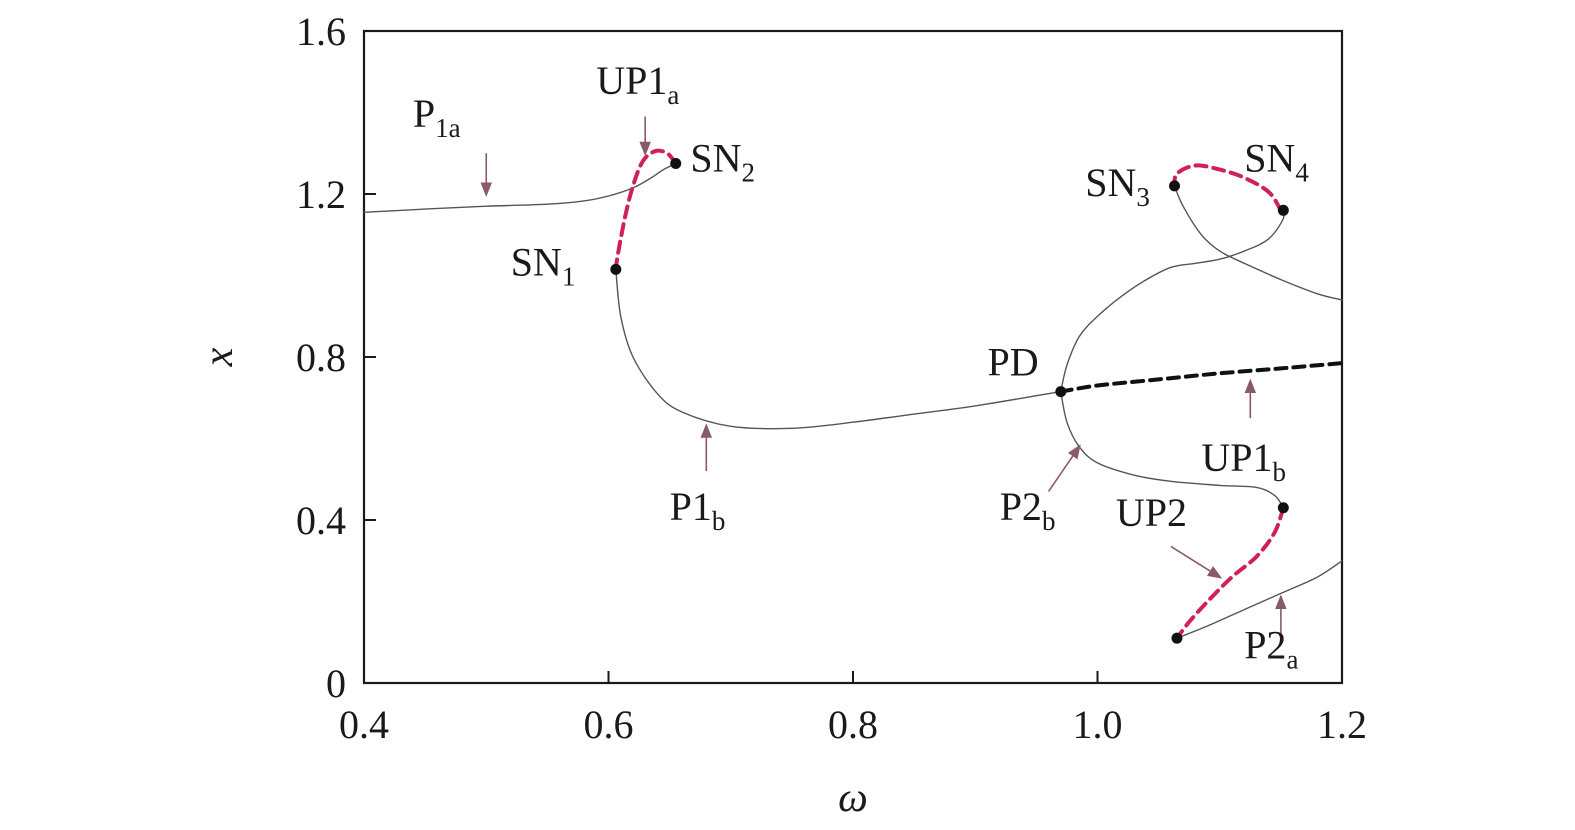 The width and height of the screenshot is (1575, 830). What do you see at coordinates (853, 724) in the screenshot?
I see `x-tick-label: 0.8` at bounding box center [853, 724].